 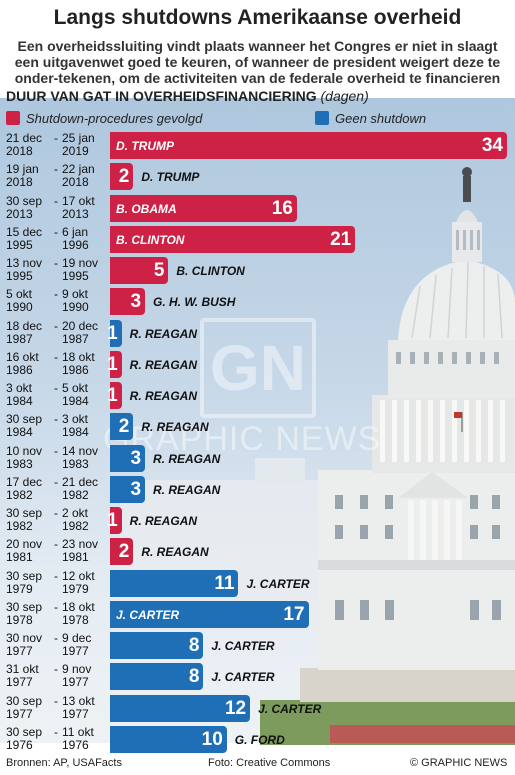 What do you see at coordinates (146, 208) in the screenshot?
I see `president-label: B. OBAMA` at bounding box center [146, 208].